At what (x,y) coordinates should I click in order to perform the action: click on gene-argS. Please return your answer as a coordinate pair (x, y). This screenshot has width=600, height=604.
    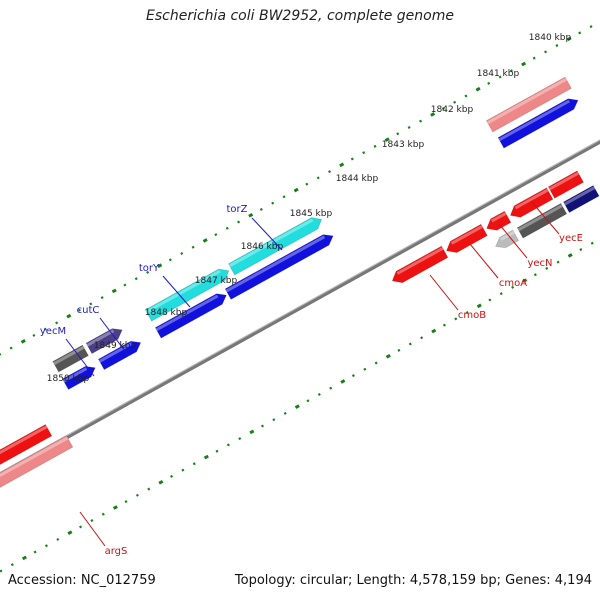
    Looking at the image, I should click on (37, 461).